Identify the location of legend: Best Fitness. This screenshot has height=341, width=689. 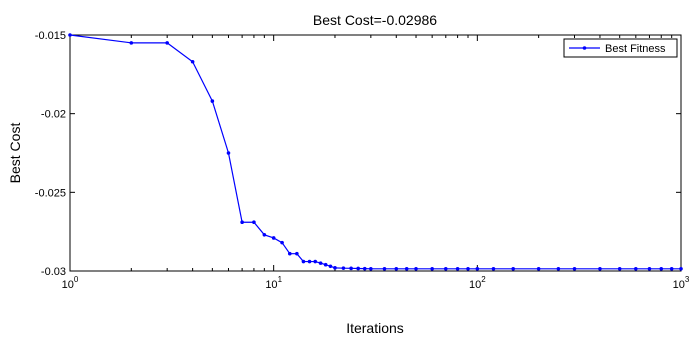
(620, 48).